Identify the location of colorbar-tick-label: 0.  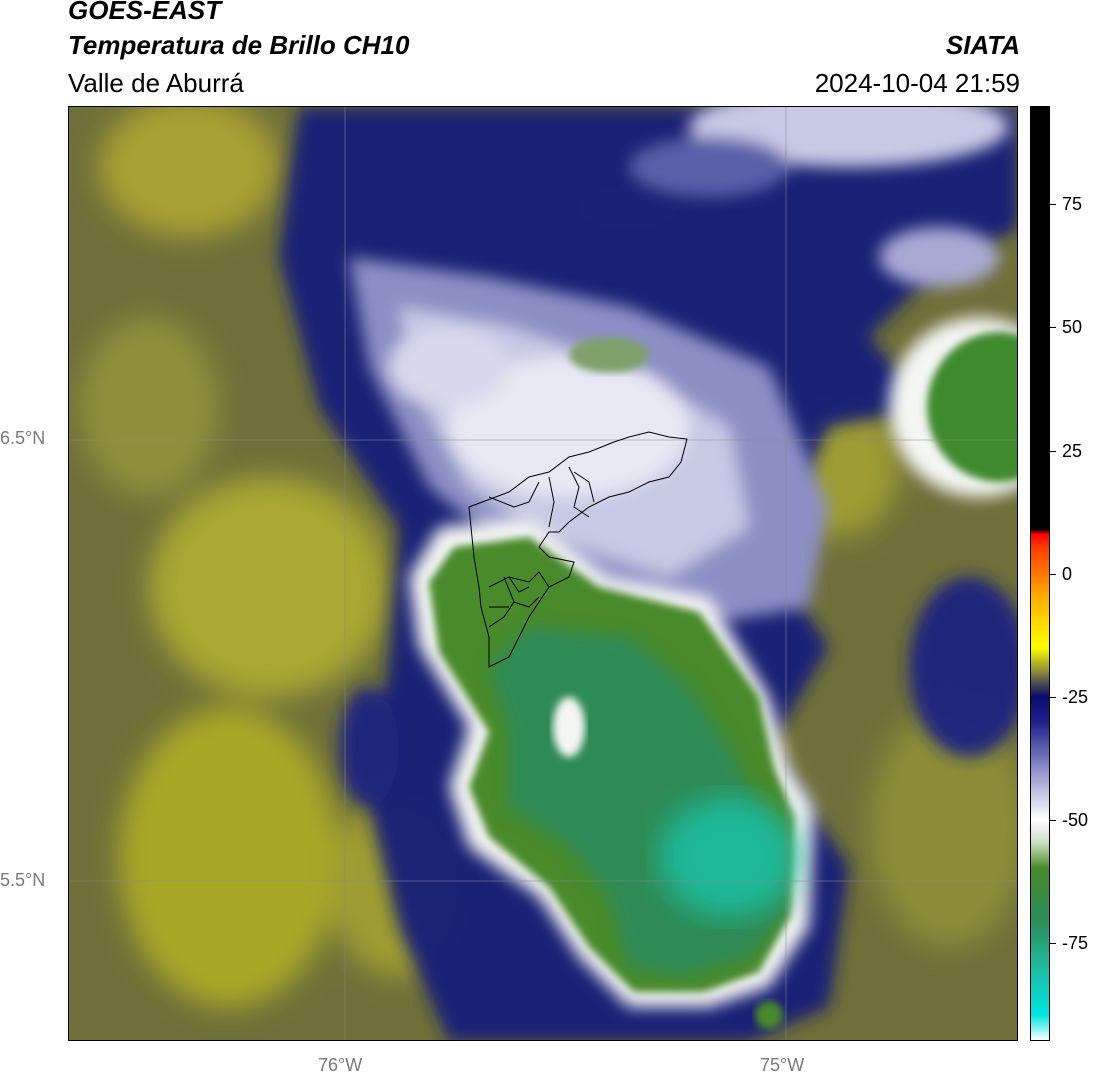
(1067, 573).